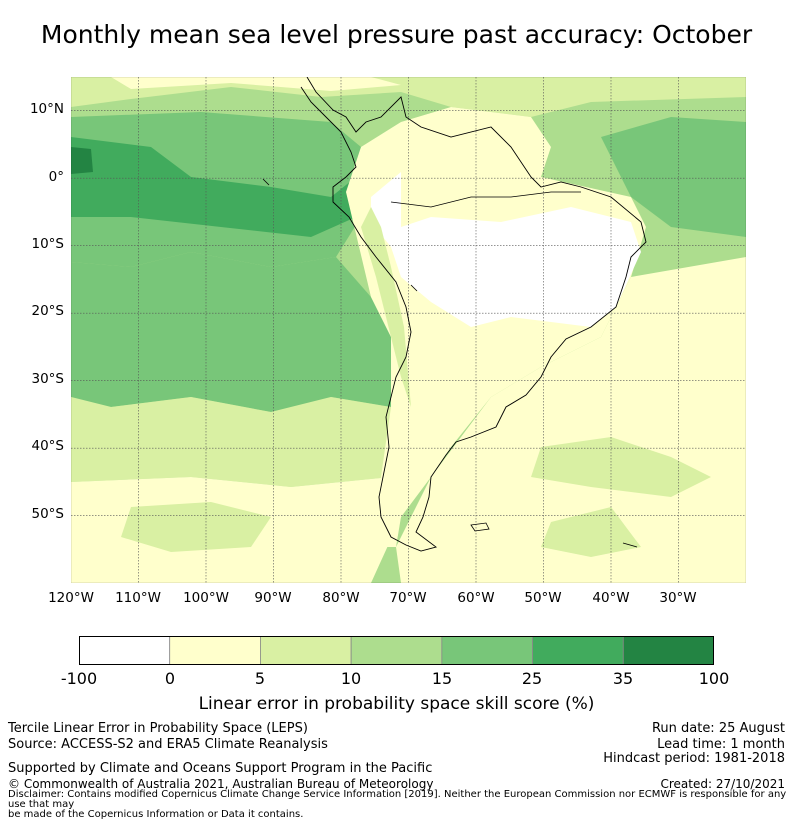  Describe the element at coordinates (231, 332) in the screenshot. I see `skill-region-south-pacific` at that location.